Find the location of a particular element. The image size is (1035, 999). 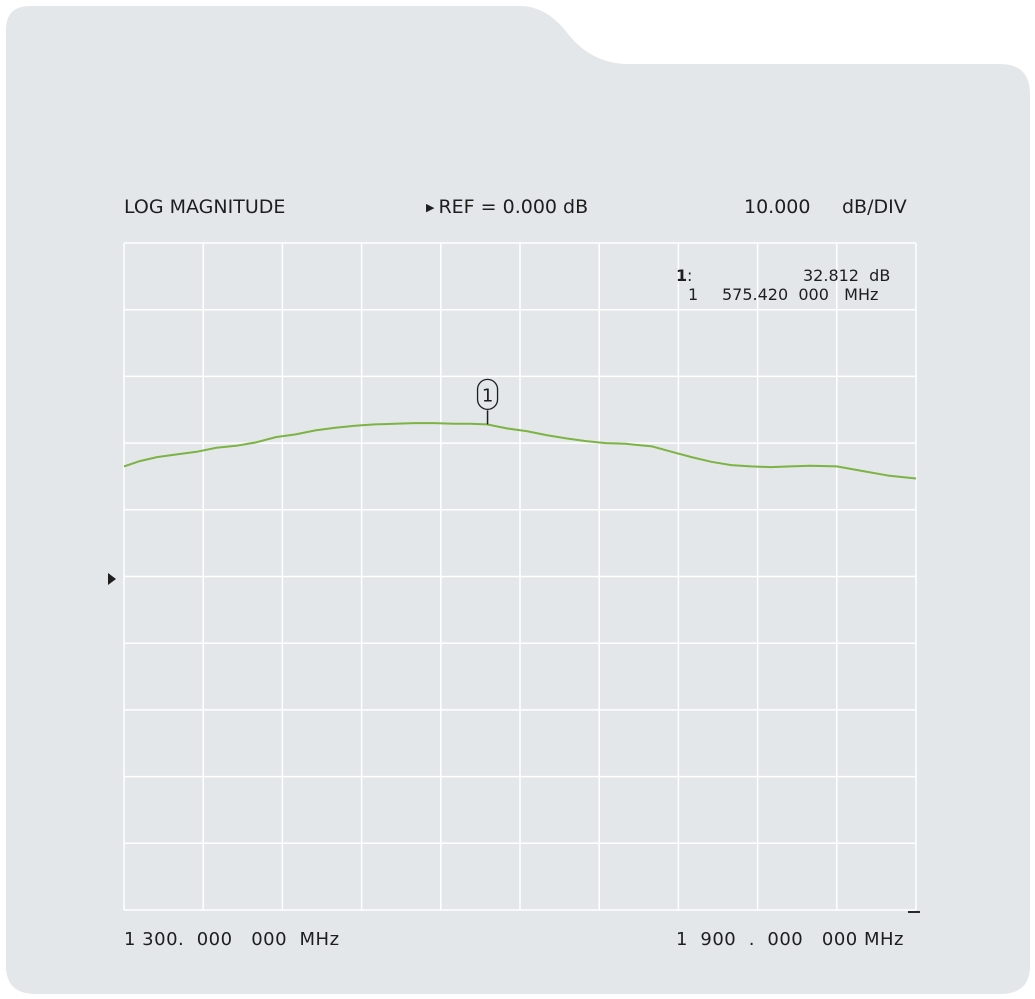

trace-layer is located at coordinates (520, 451).